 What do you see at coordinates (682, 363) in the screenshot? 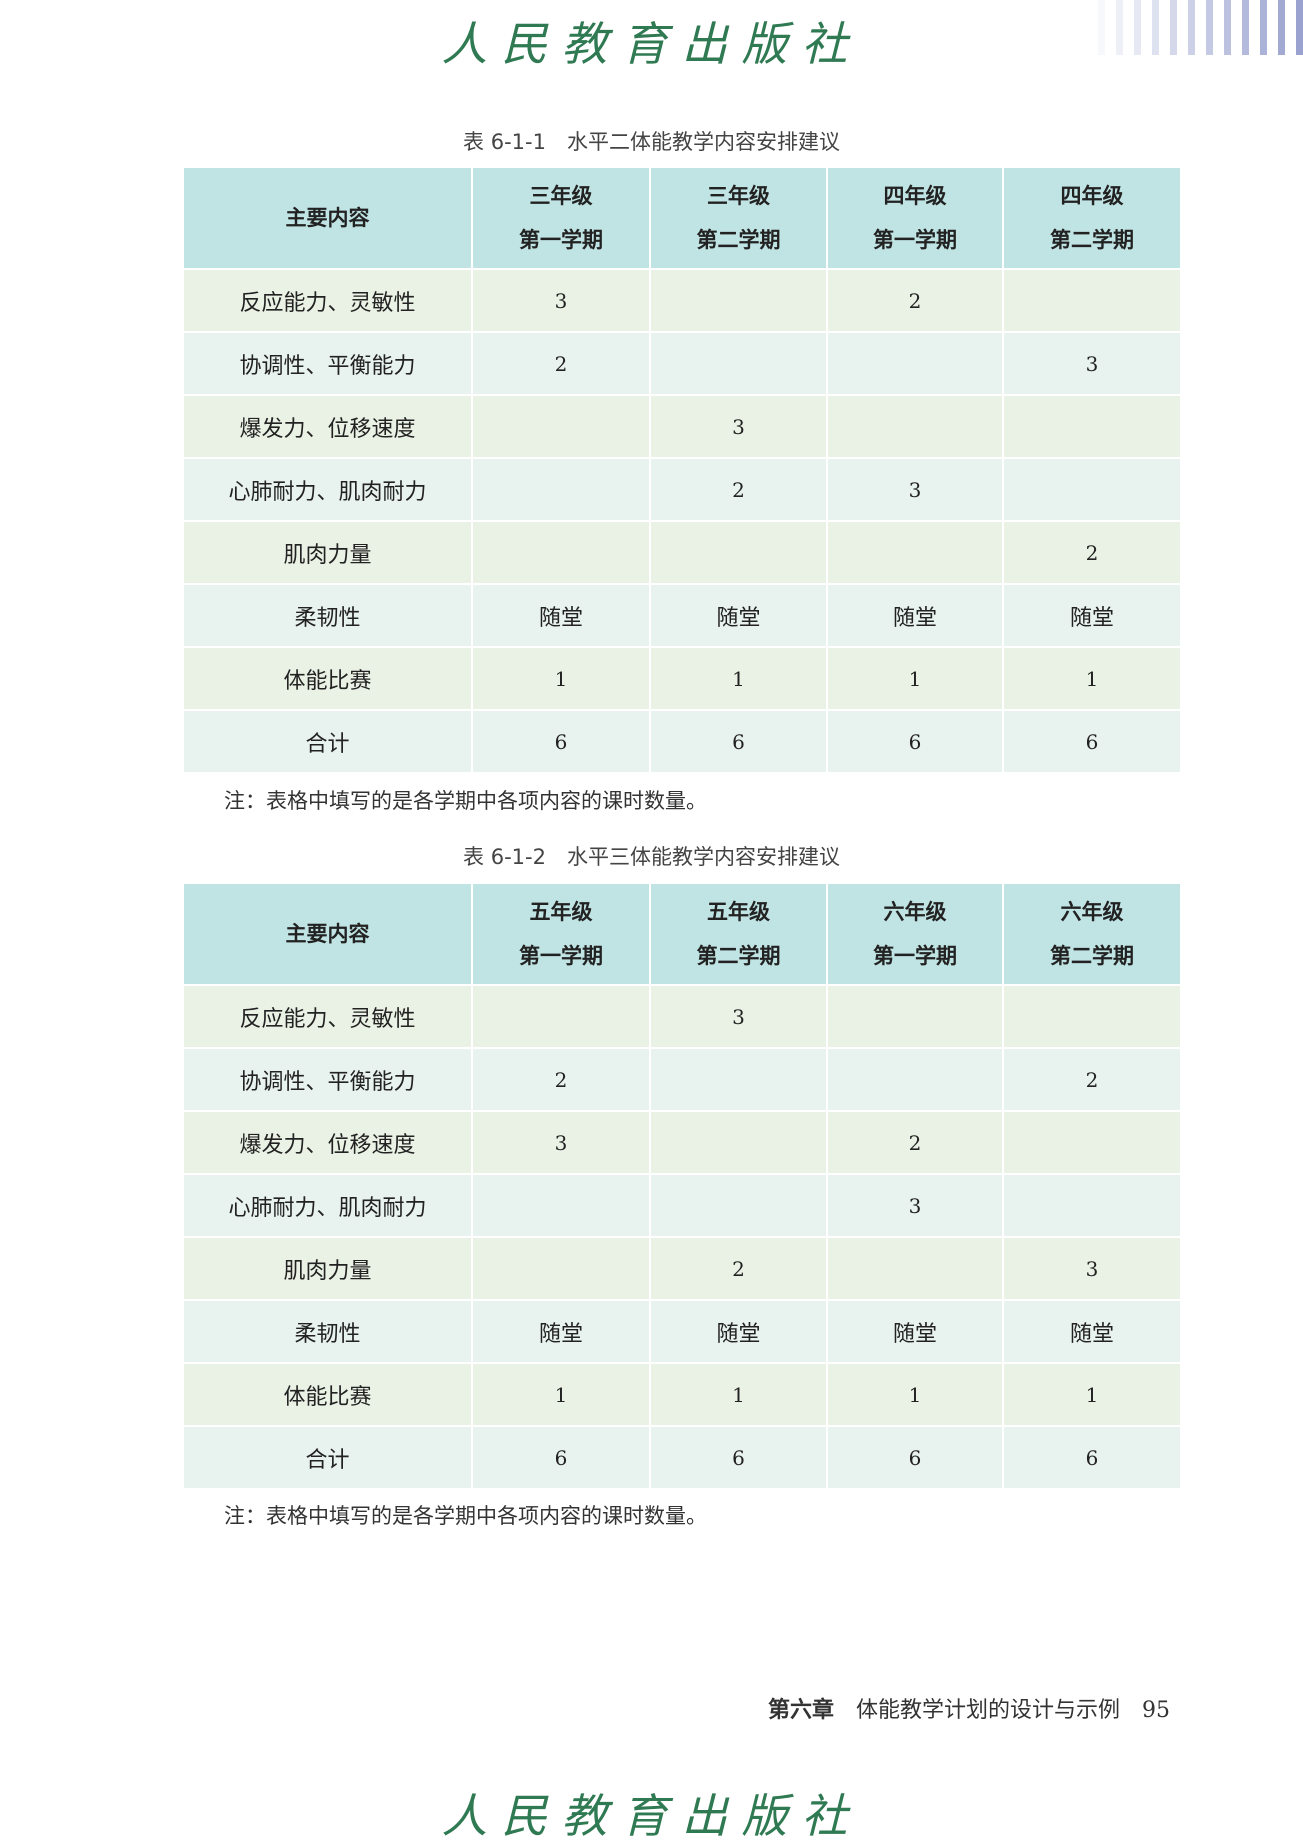
I see `table-row: 协调性、平衡能力 2 3` at bounding box center [682, 363].